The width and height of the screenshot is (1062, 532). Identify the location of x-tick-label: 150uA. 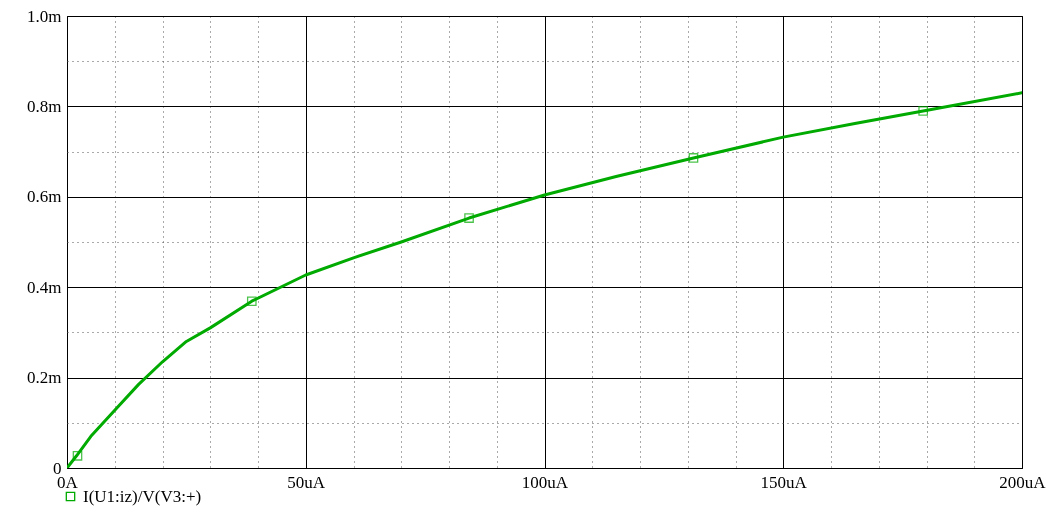
(784, 482).